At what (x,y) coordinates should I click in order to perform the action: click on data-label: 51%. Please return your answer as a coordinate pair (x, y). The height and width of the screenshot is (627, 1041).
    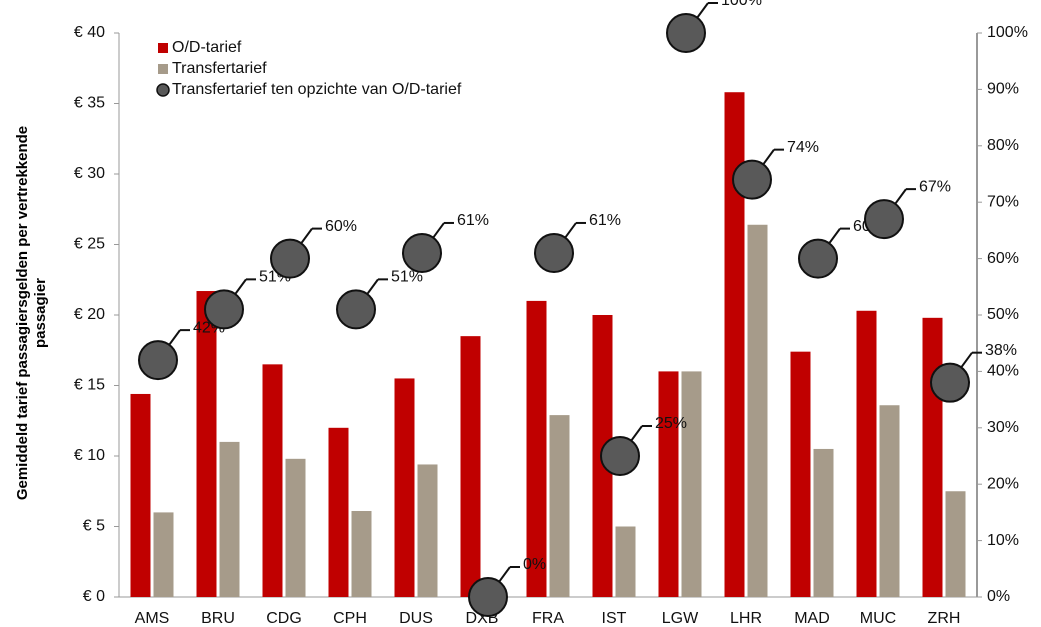
    Looking at the image, I should click on (407, 277).